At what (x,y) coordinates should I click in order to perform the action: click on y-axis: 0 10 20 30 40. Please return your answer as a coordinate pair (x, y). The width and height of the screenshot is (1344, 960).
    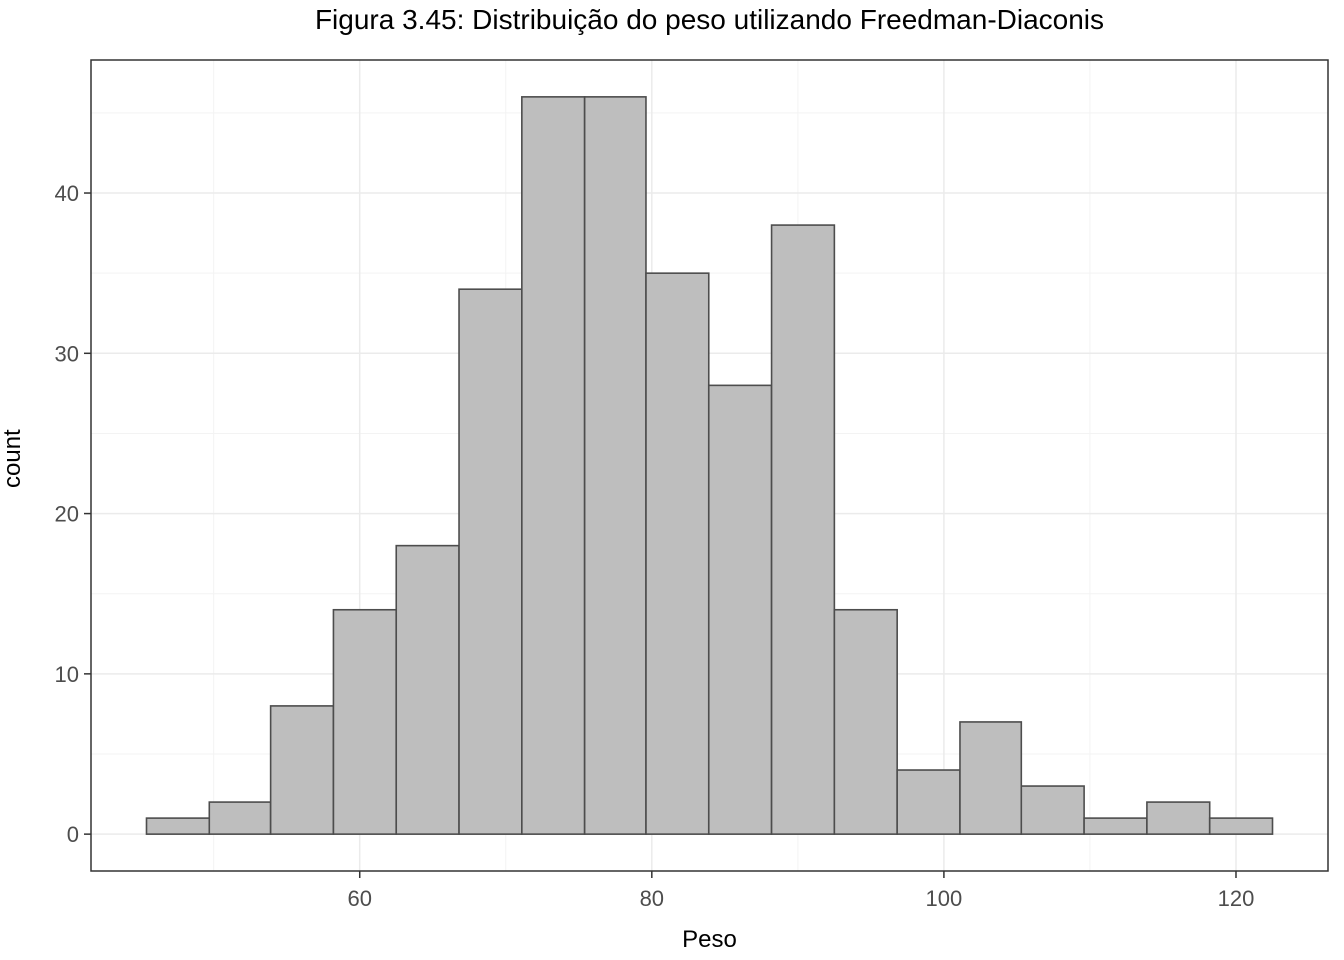
    Looking at the image, I should click on (73, 514).